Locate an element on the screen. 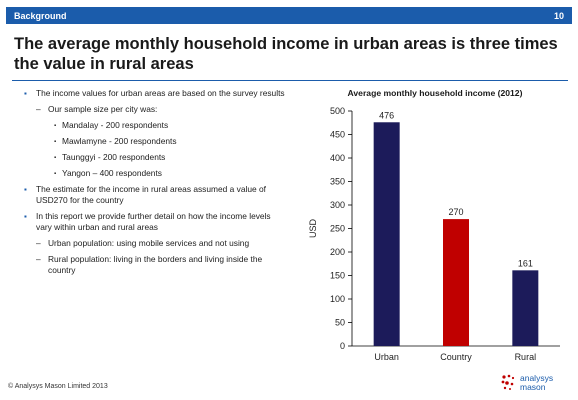 The width and height of the screenshot is (578, 400). y-tick-label: 300 is located at coordinates (337, 205).